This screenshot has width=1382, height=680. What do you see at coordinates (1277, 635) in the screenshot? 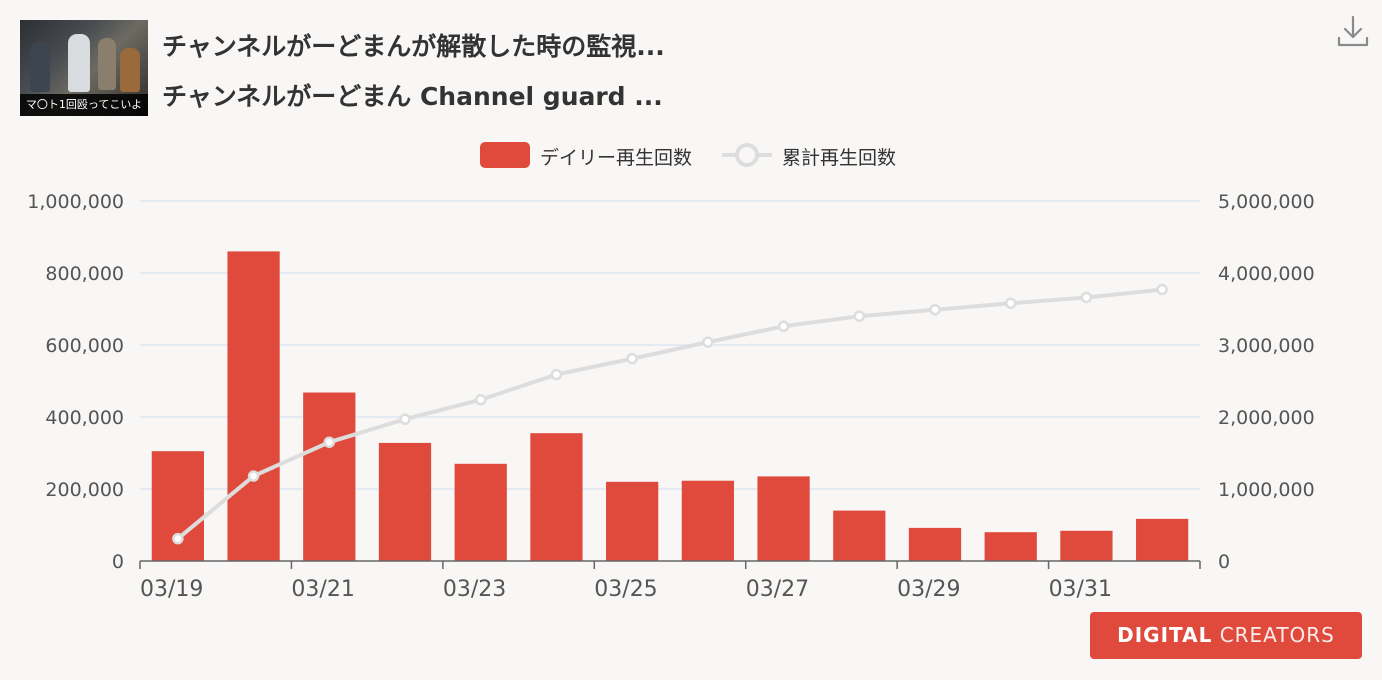
I see `logo-part2: CREATORS` at bounding box center [1277, 635].